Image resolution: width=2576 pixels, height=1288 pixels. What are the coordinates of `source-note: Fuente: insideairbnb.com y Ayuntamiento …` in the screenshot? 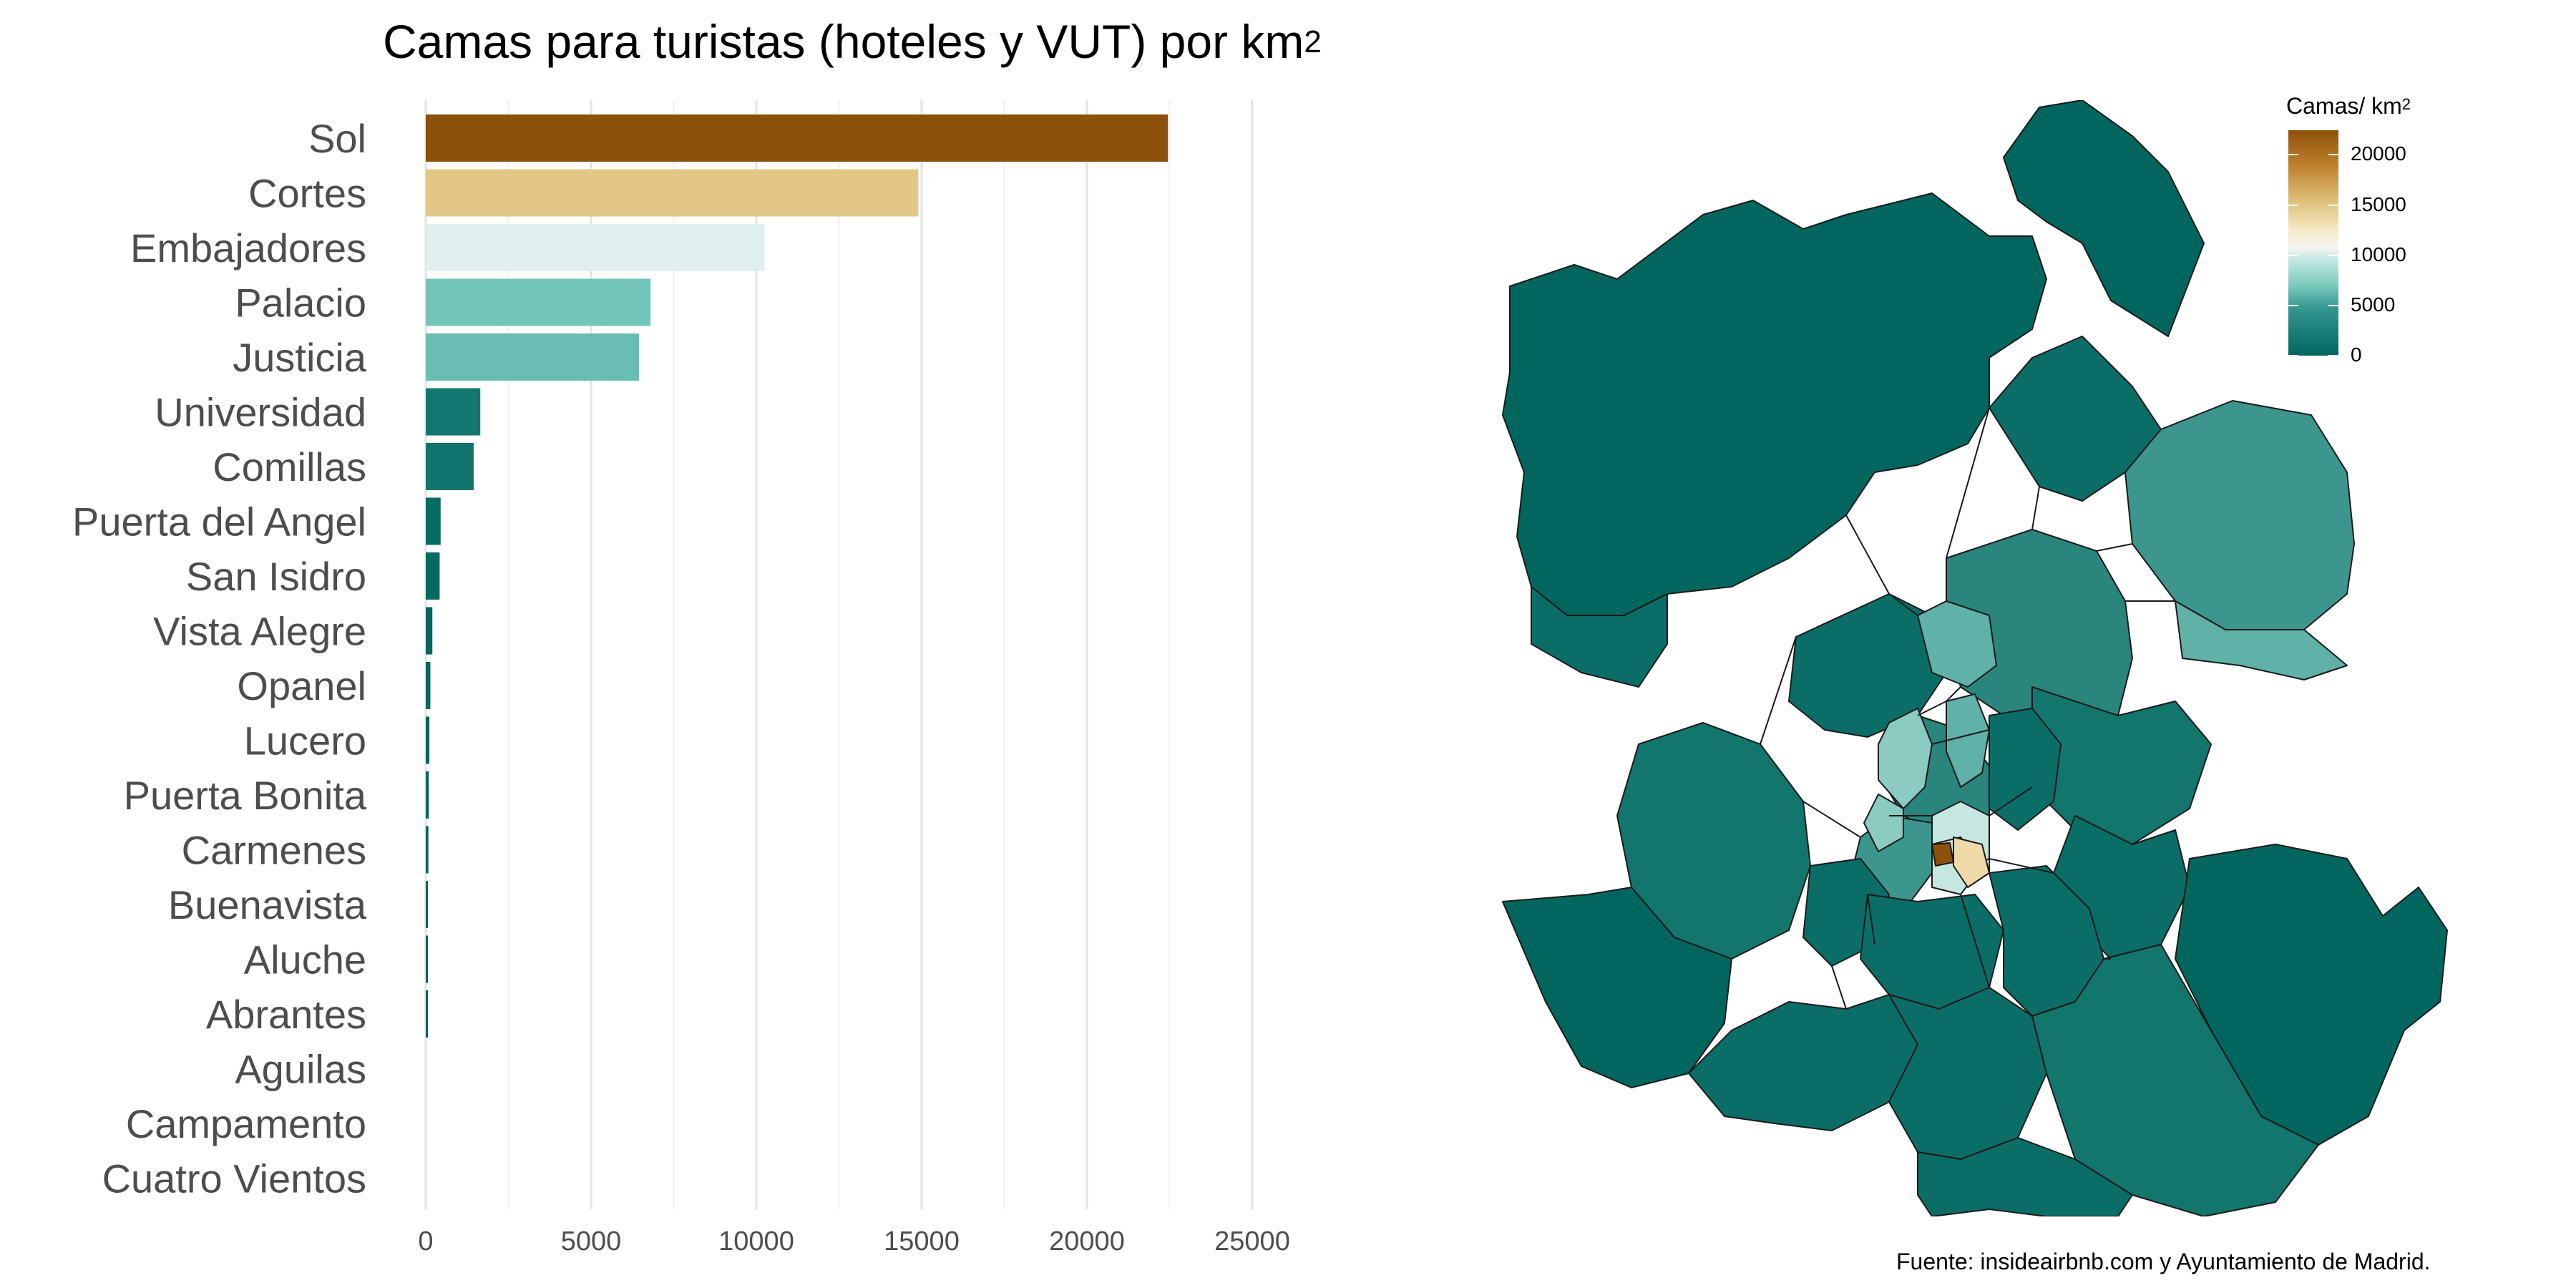 It's located at (2163, 1261).